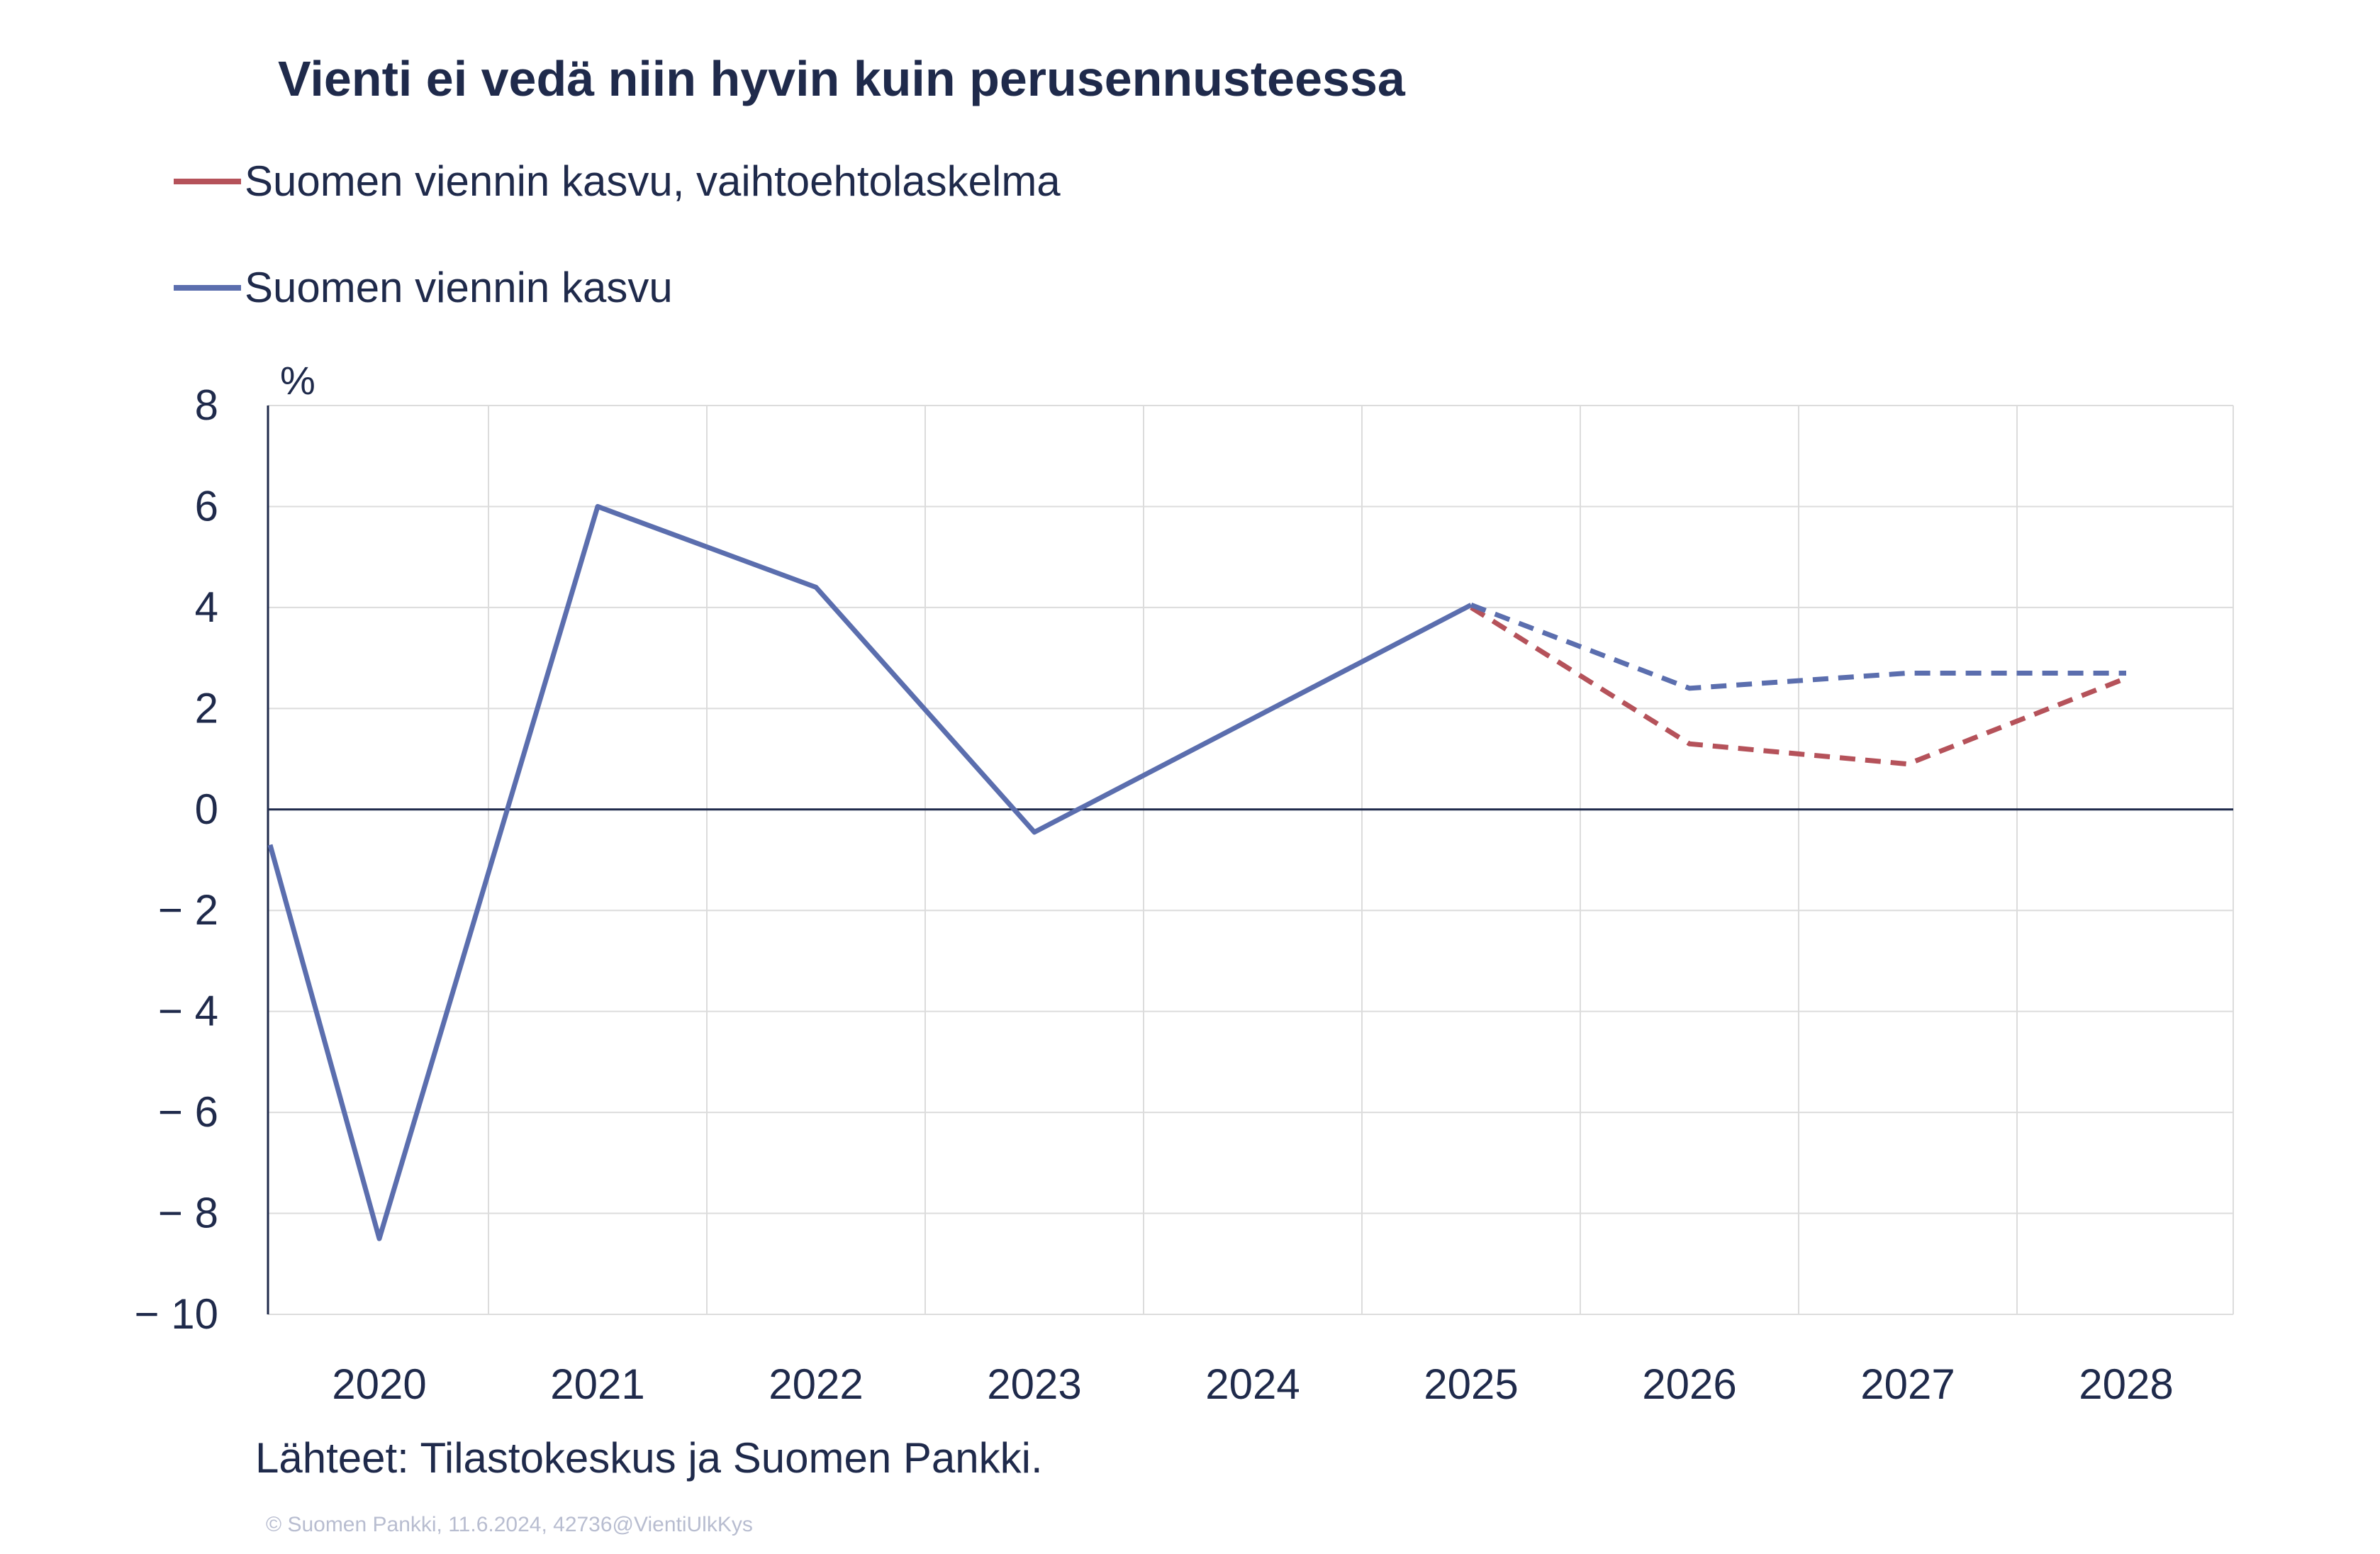 Image resolution: width=2380 pixels, height=1554 pixels. I want to click on series-line-export-growth-forecast, so click(1798, 647).